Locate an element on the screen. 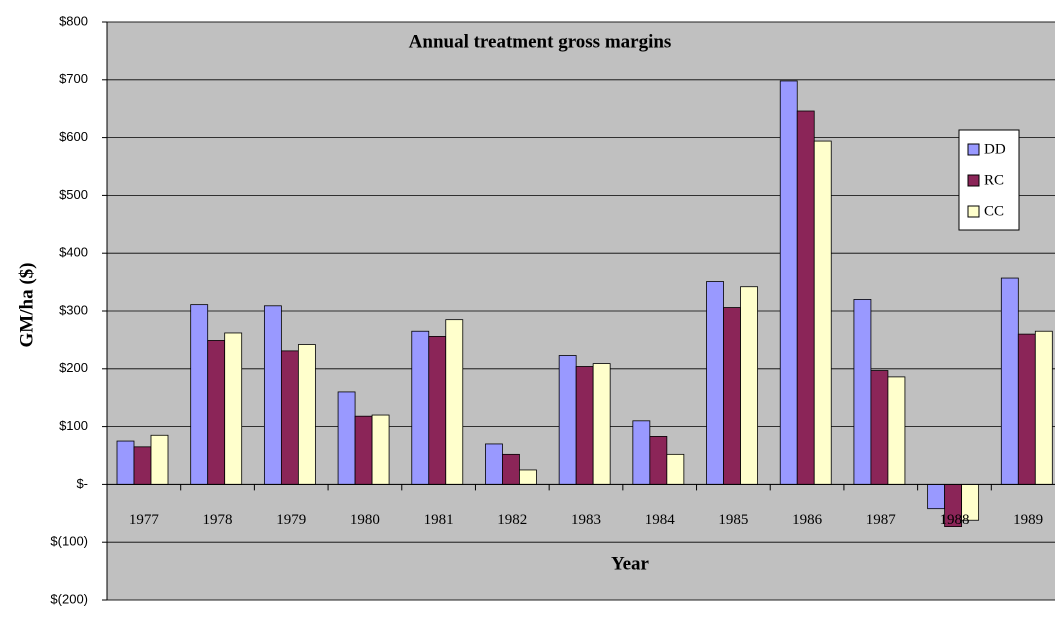 The height and width of the screenshot is (617, 1055). y-tick-label: $- is located at coordinates (82, 483).